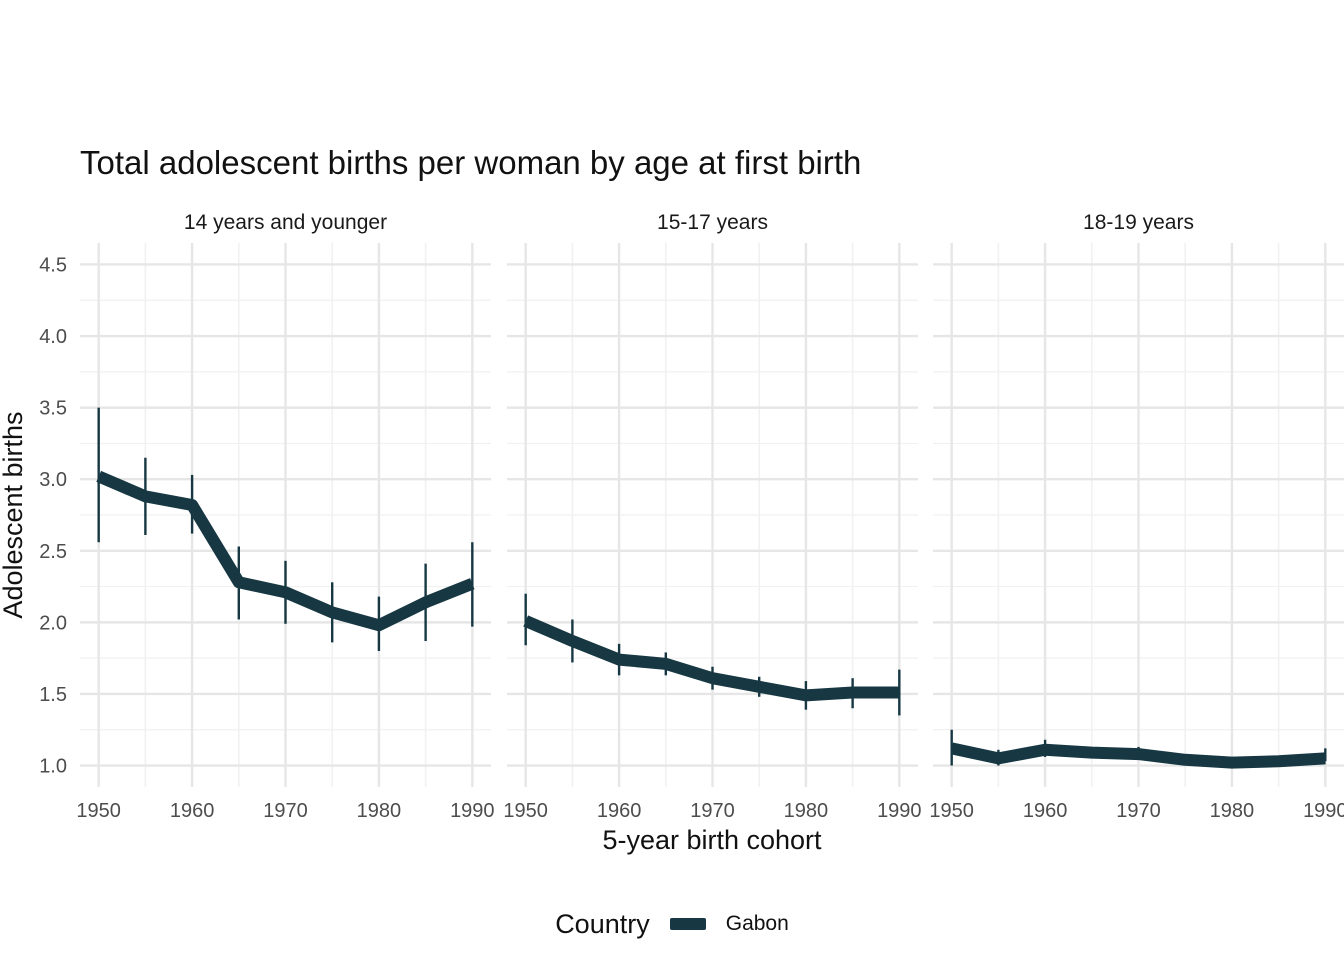  What do you see at coordinates (285, 222) in the screenshot?
I see `facet-label: 14 years and younger` at bounding box center [285, 222].